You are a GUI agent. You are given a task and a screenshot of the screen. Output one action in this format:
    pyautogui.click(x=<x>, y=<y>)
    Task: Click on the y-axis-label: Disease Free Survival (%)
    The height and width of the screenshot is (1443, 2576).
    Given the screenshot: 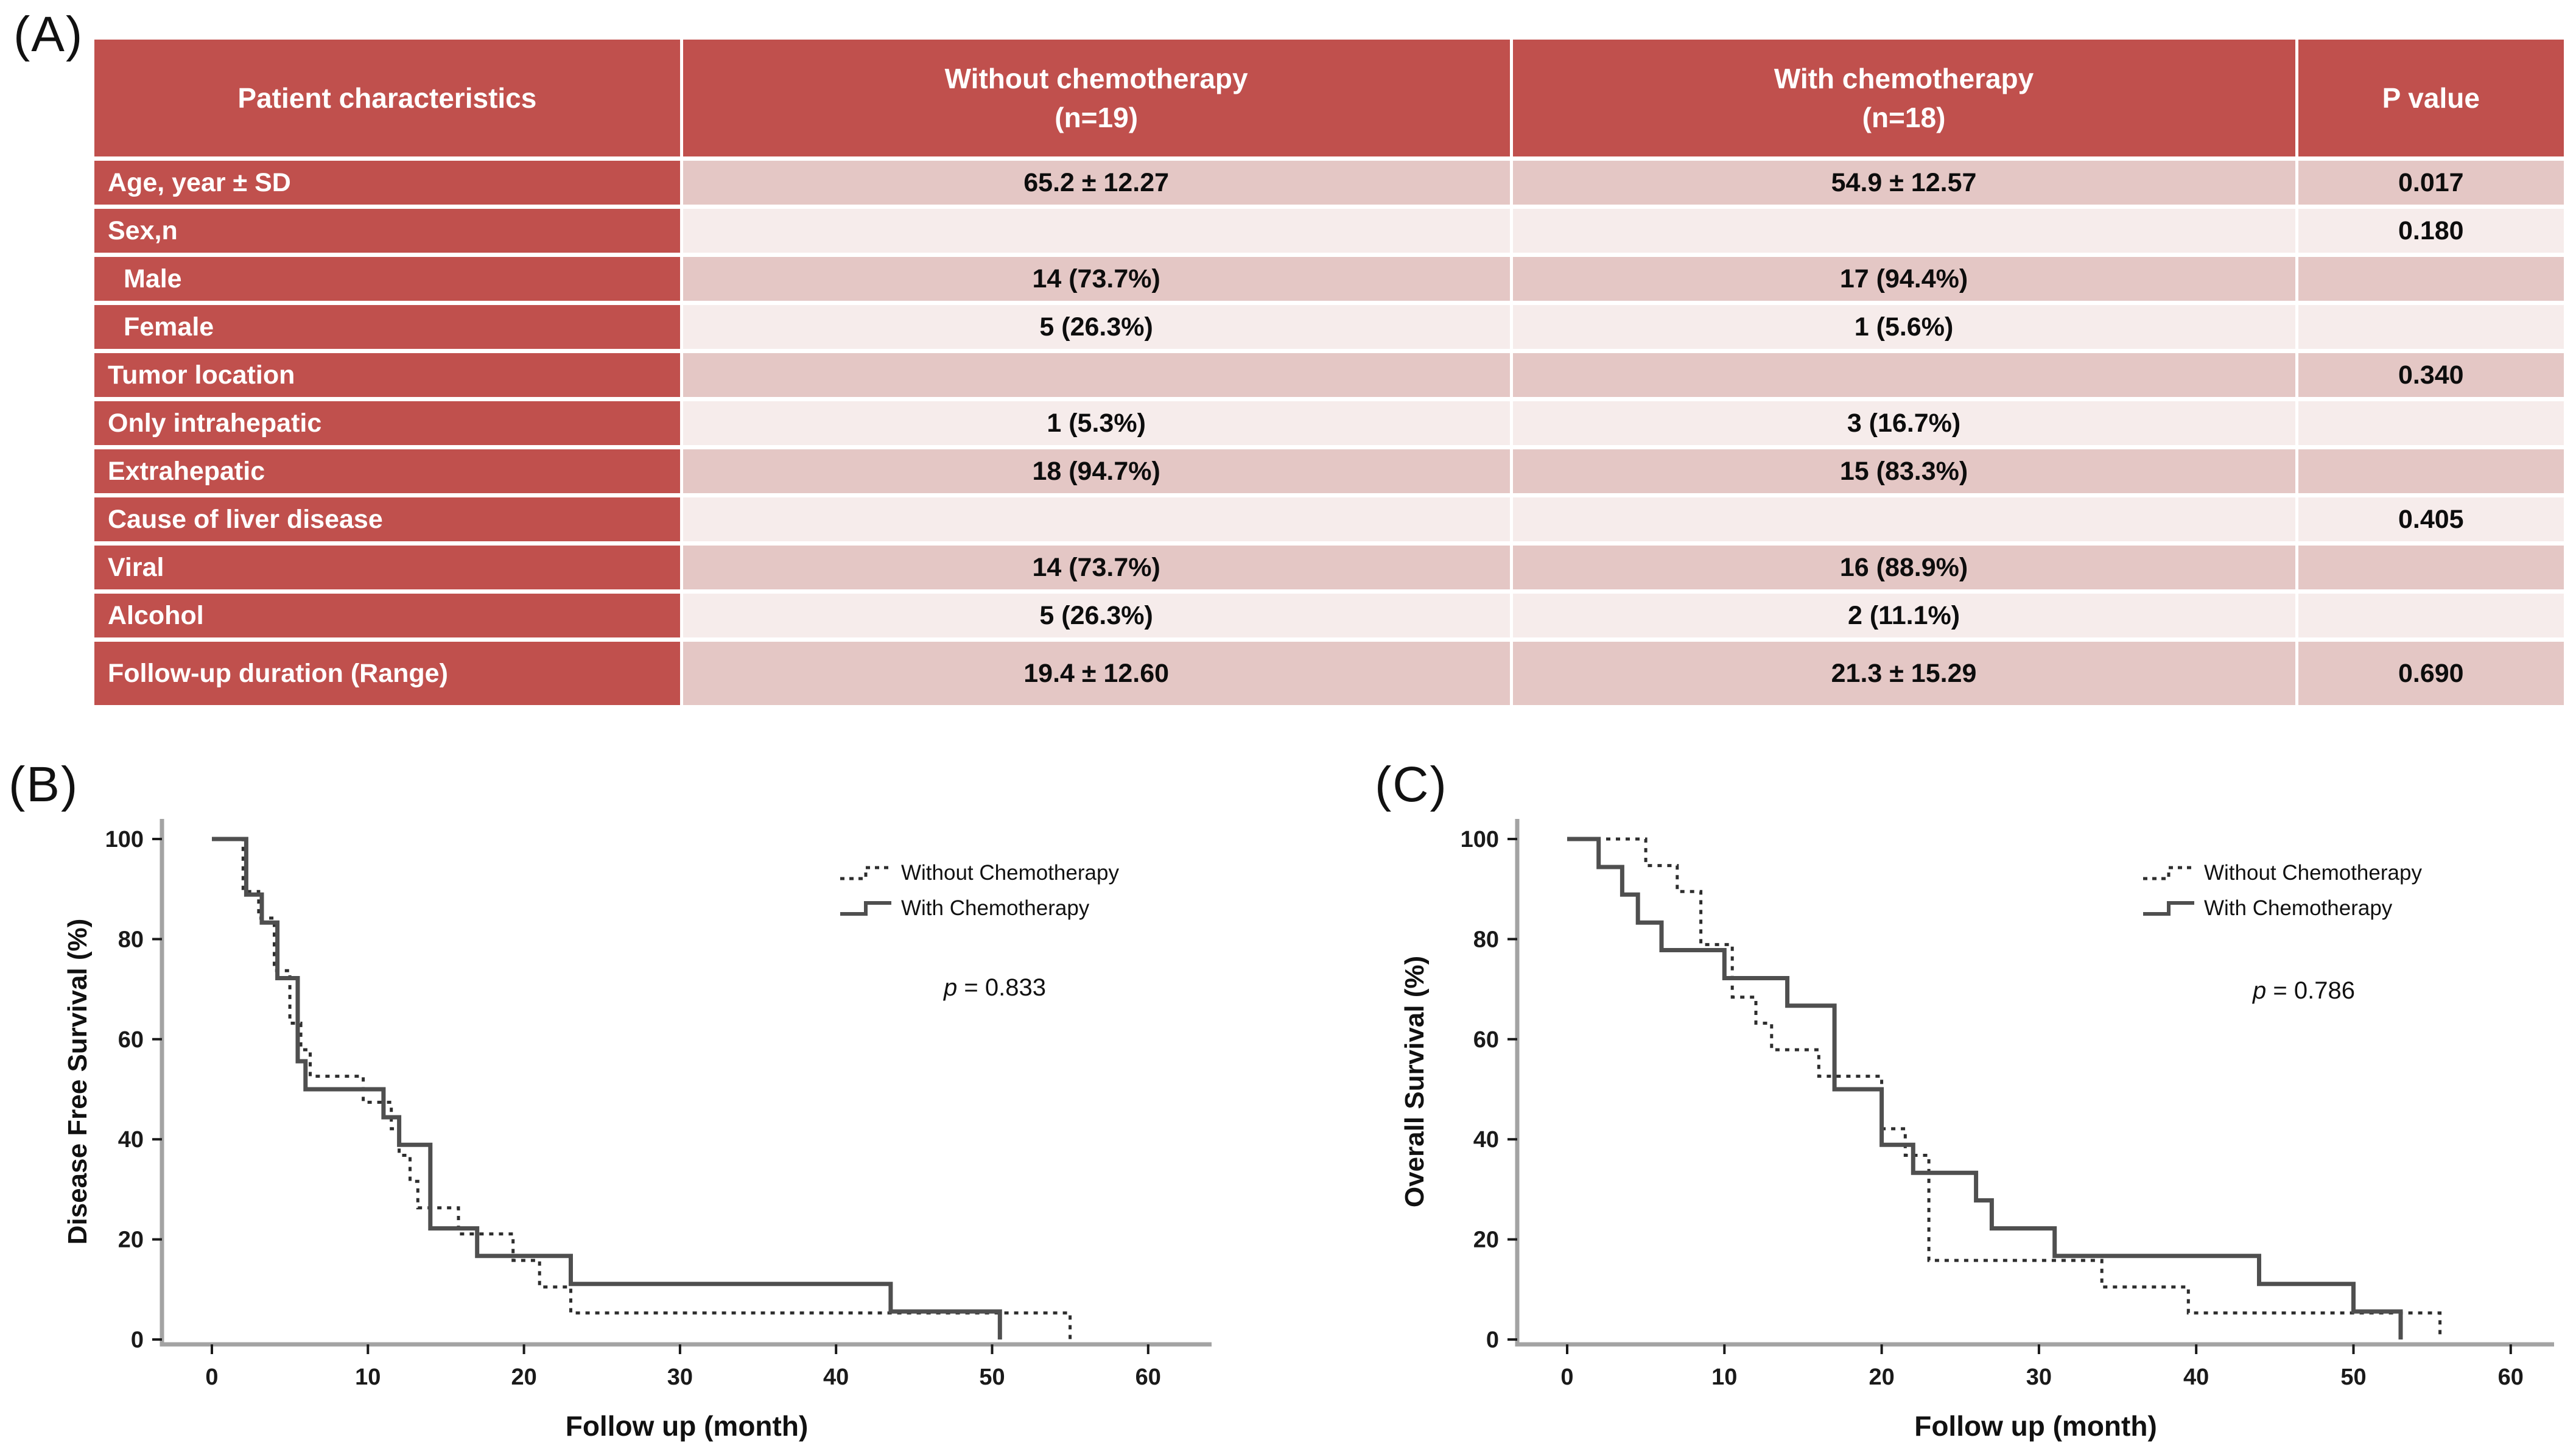 What is the action you would take?
    pyautogui.click(x=78, y=1082)
    